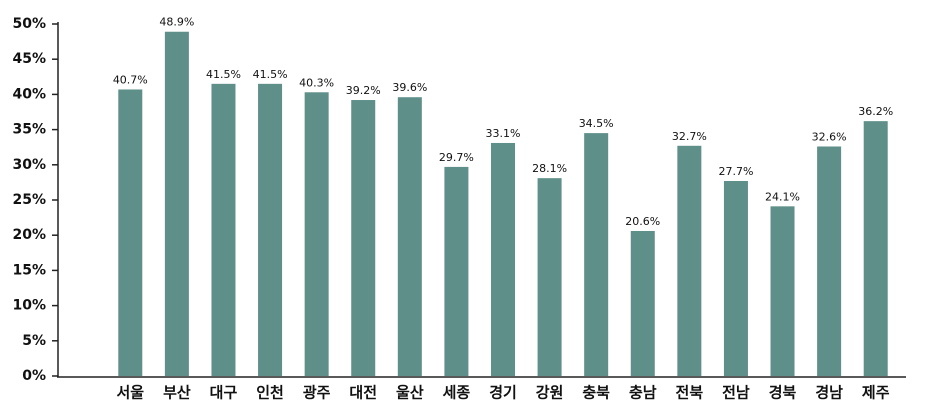 This screenshot has width=926, height=417. I want to click on x-tick-label: 경북, so click(783, 393).